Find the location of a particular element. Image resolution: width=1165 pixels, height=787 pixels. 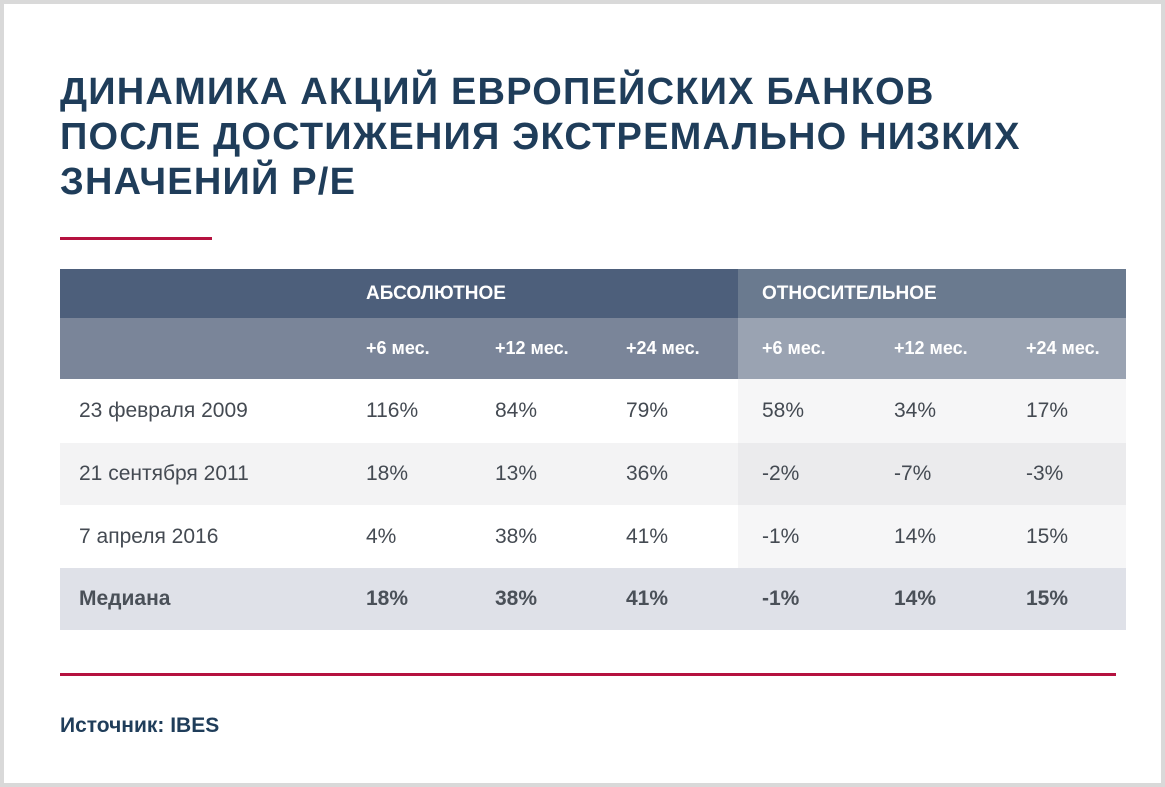

median-row: Медиана 18% 38% 41% -1% 14% 15% is located at coordinates (593, 599).